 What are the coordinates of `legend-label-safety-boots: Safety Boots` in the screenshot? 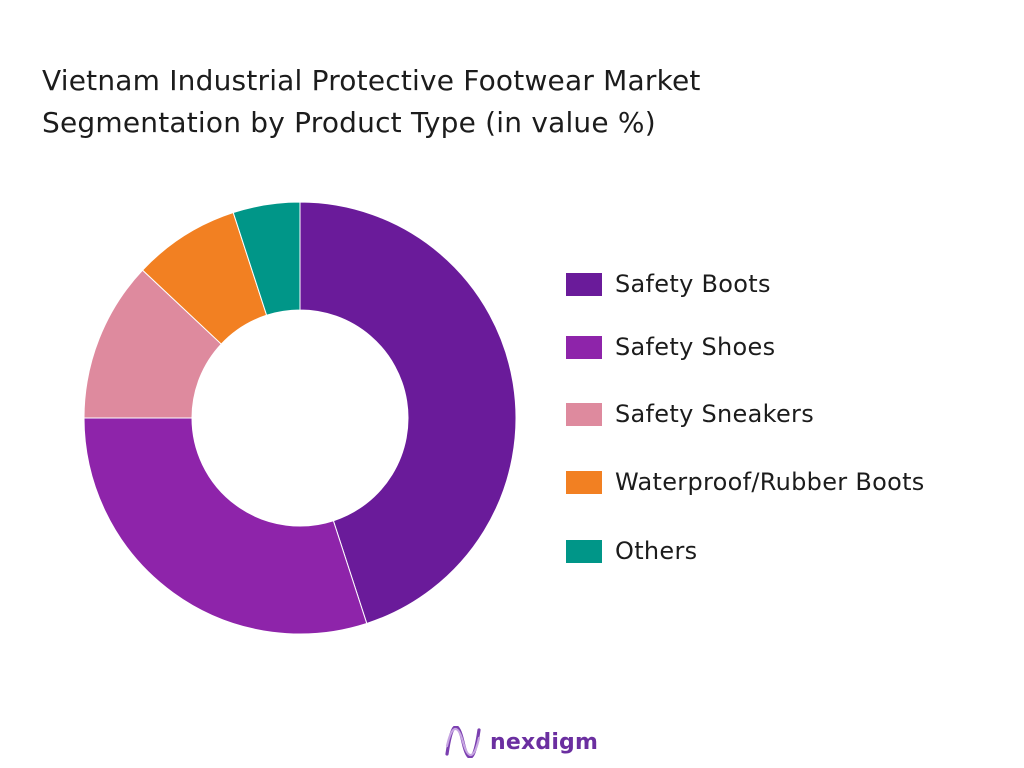 It's located at (693, 284).